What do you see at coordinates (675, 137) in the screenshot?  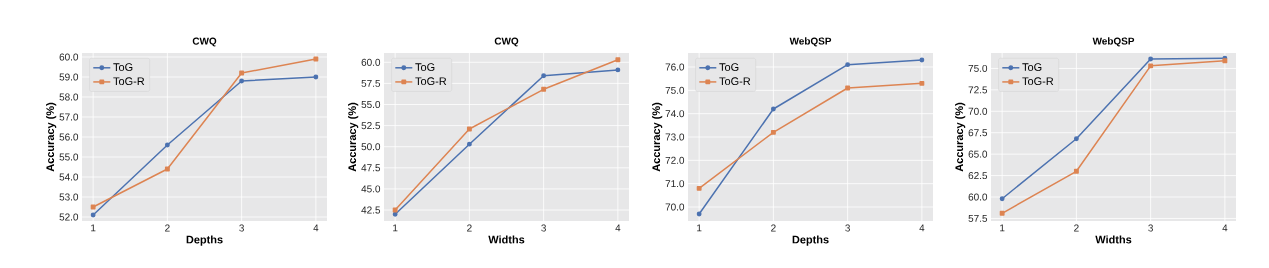 I see `y-tick-label: 73.0` at bounding box center [675, 137].